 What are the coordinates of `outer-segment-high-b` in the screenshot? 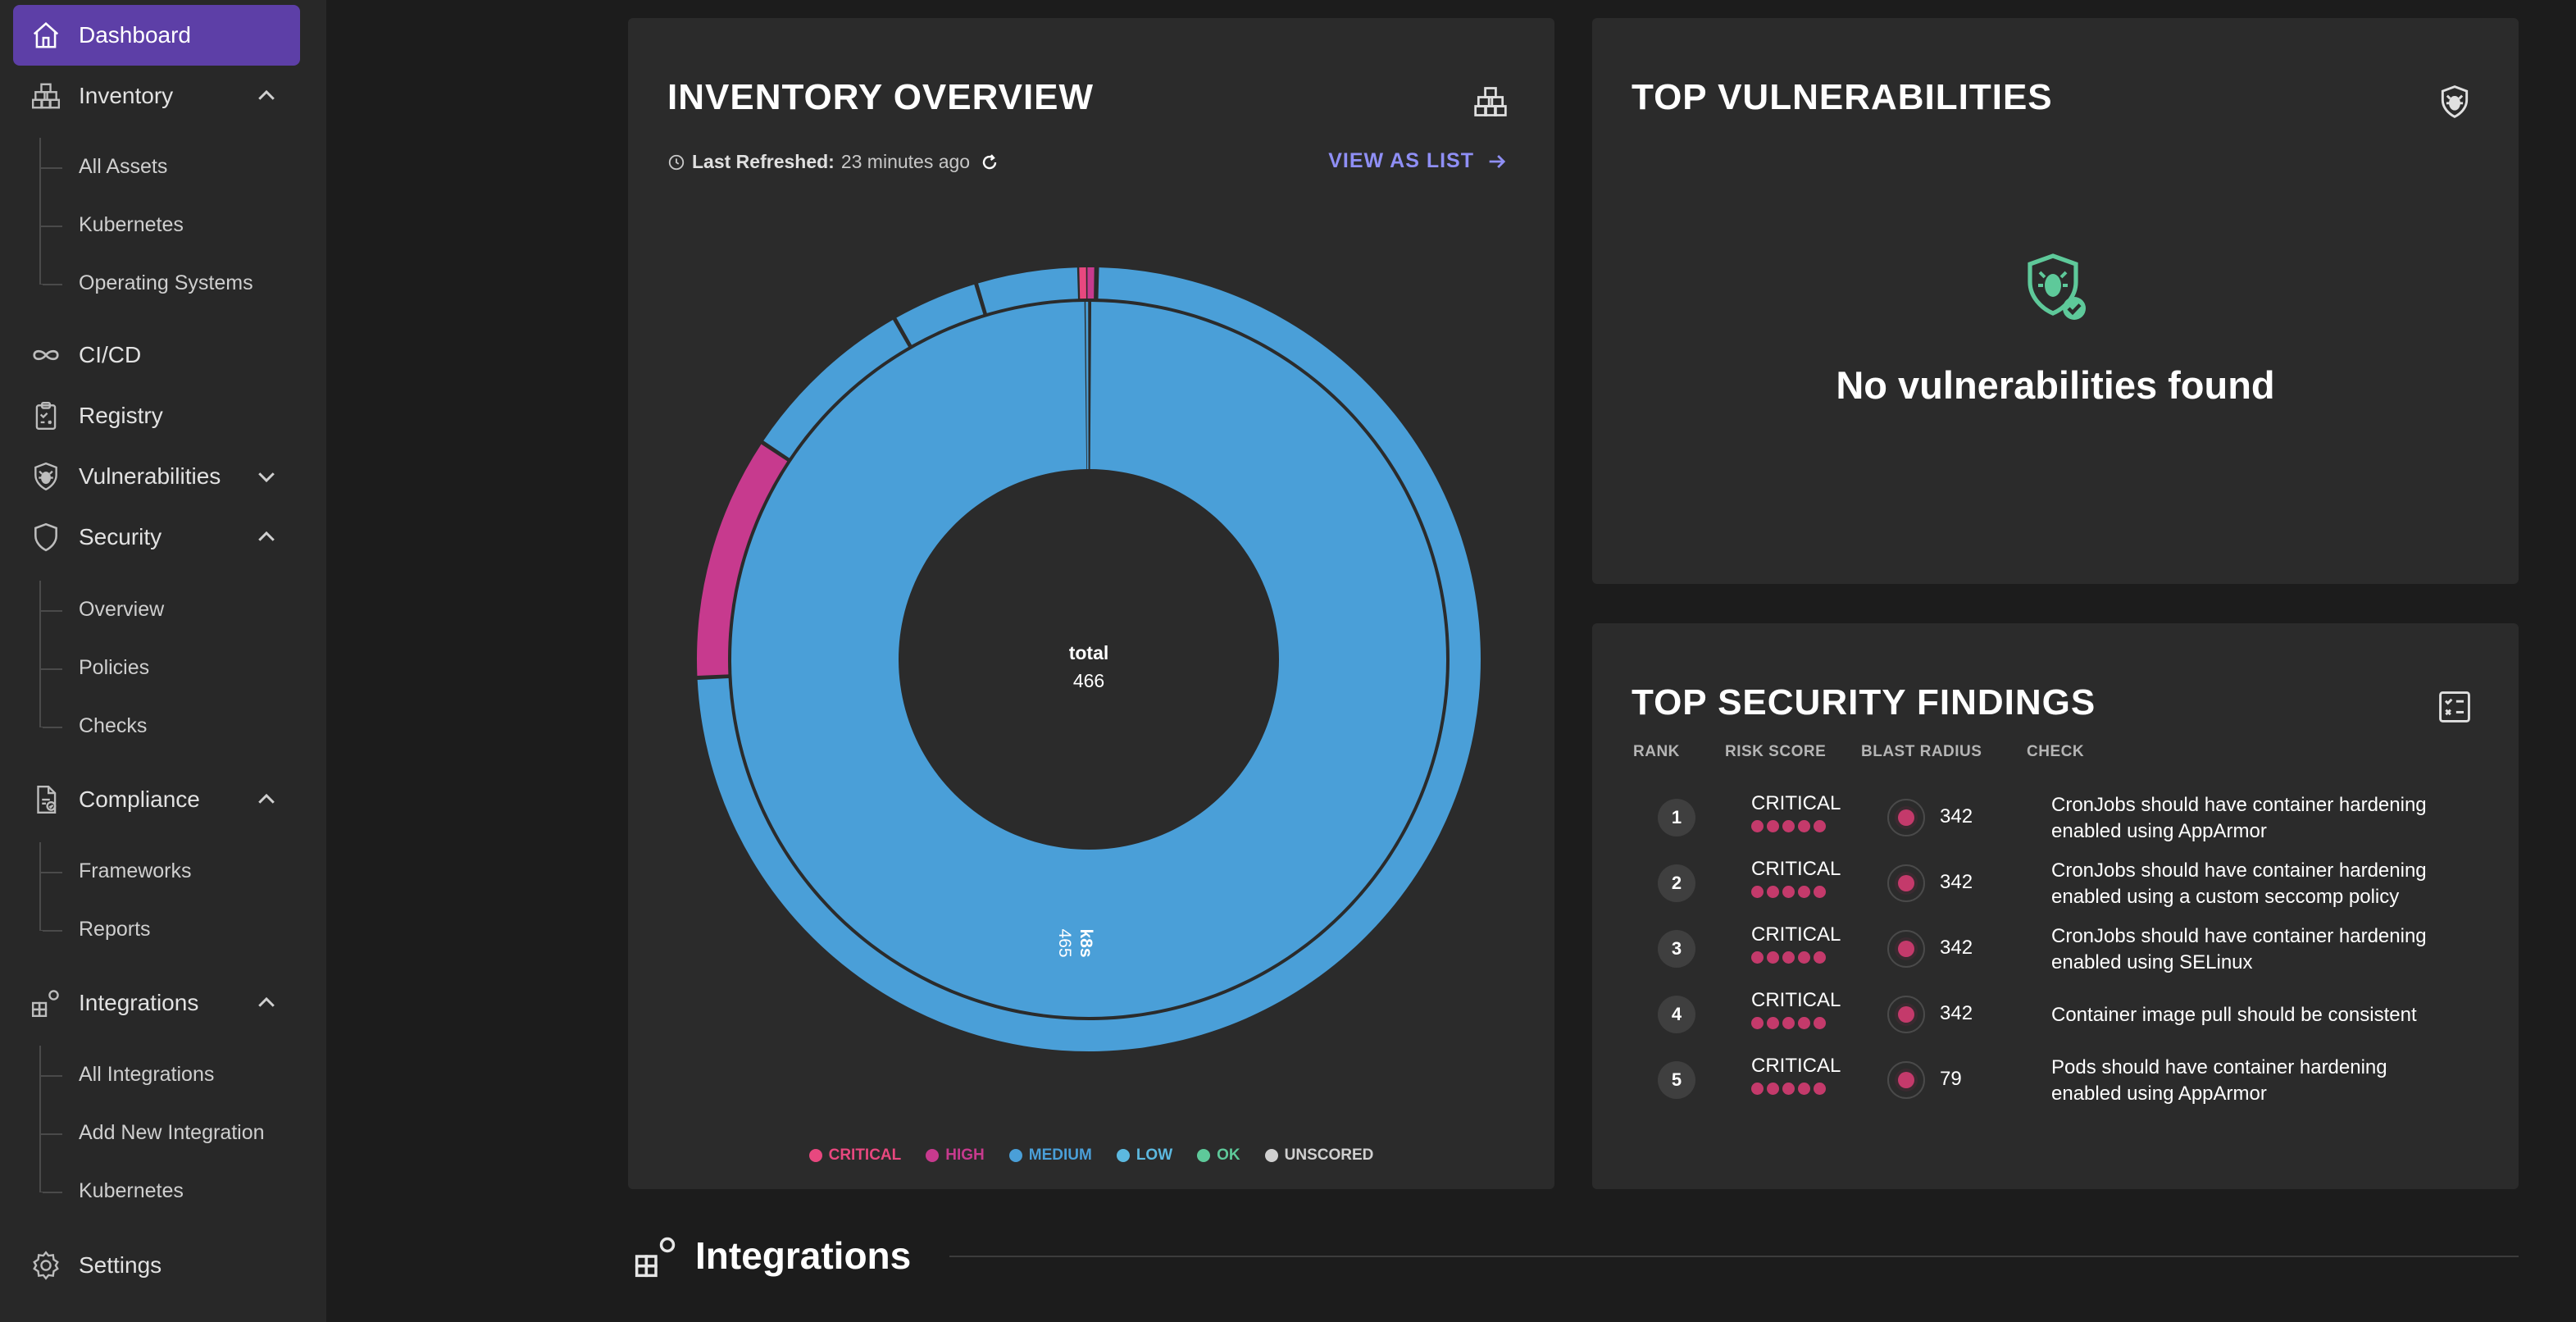 It's located at (1091, 283).